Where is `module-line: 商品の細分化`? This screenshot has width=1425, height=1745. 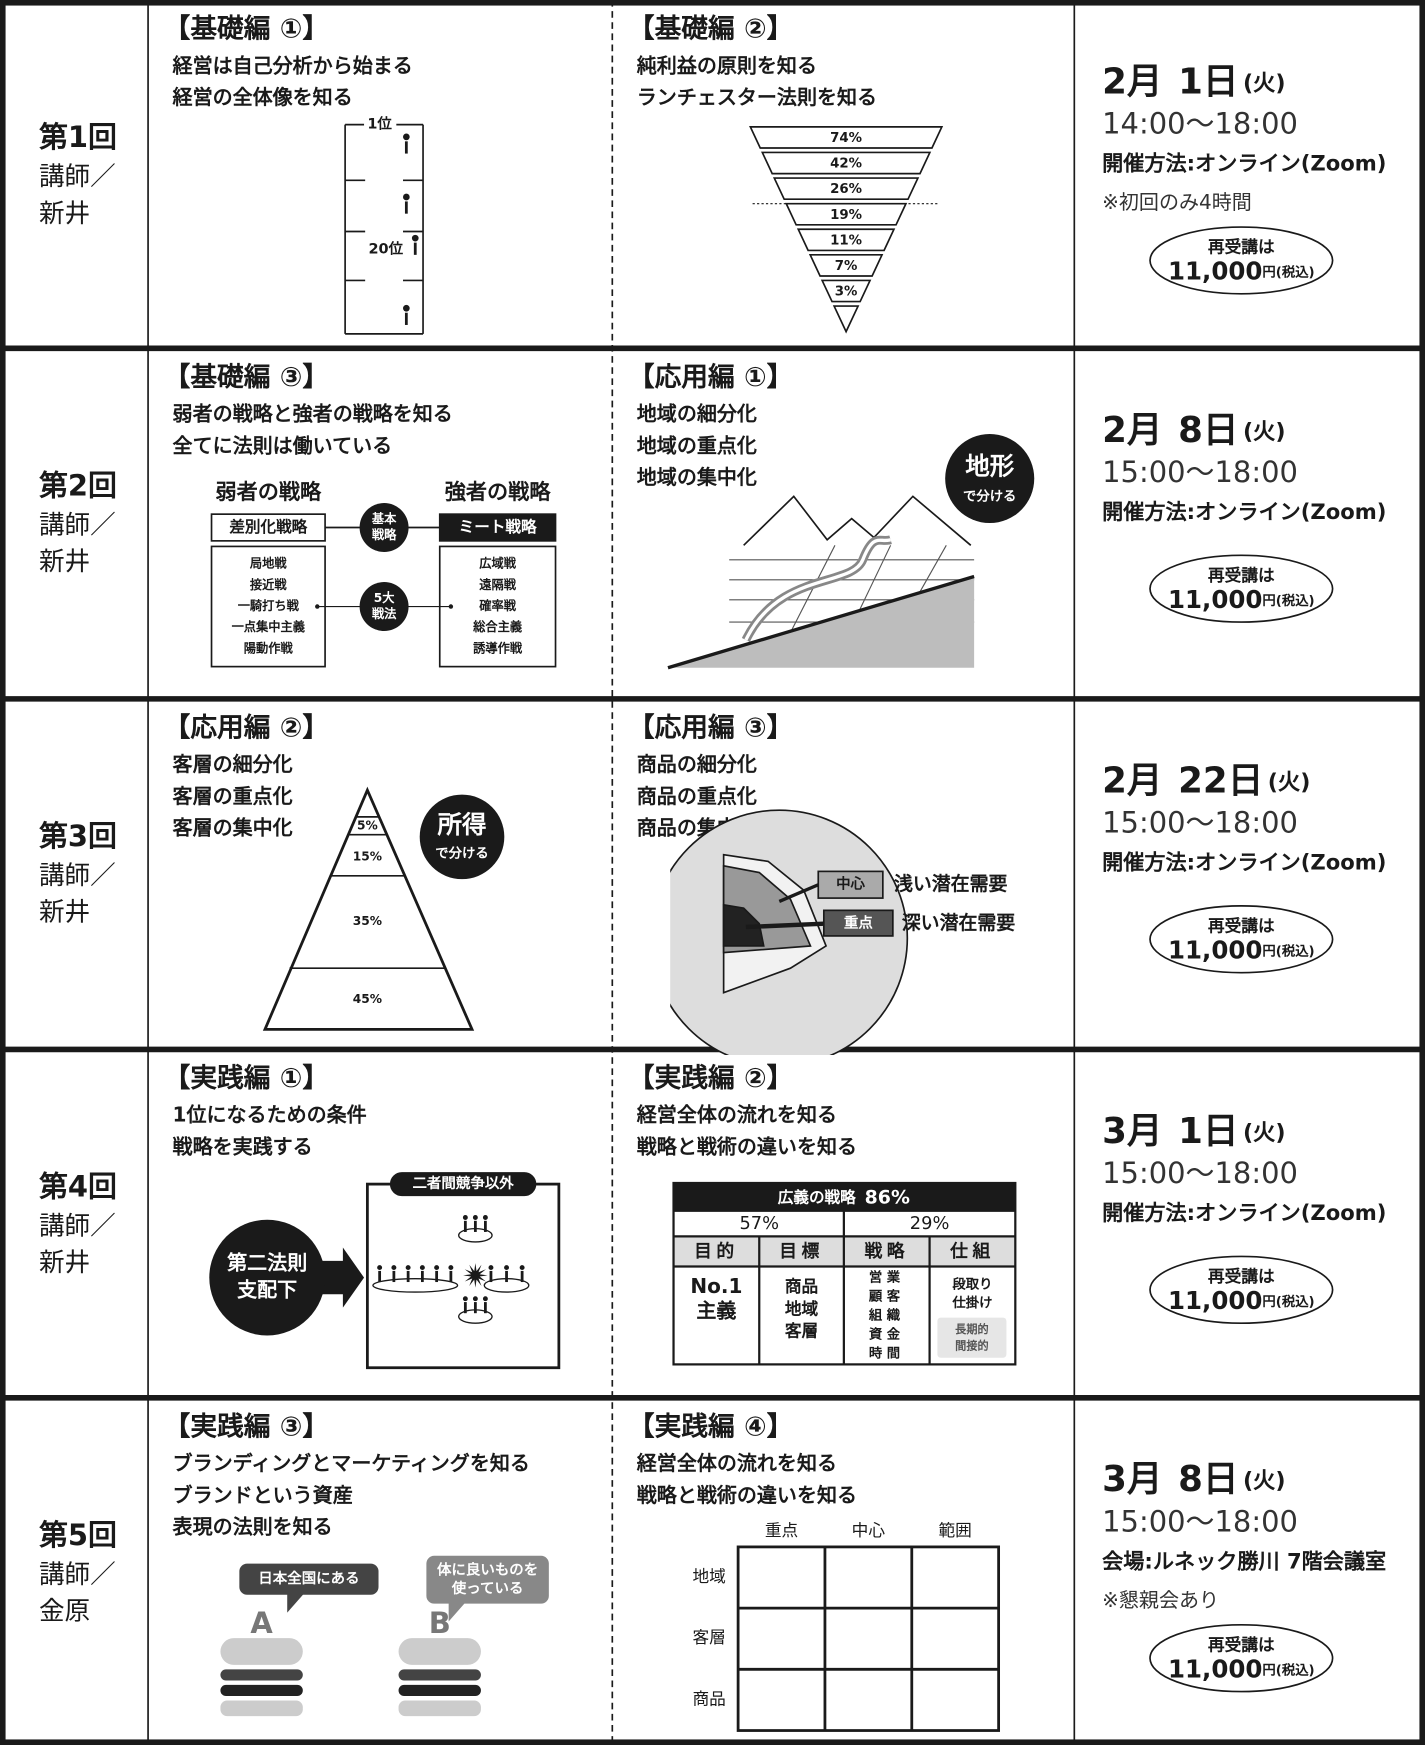 module-line: 商品の細分化 is located at coordinates (697, 764).